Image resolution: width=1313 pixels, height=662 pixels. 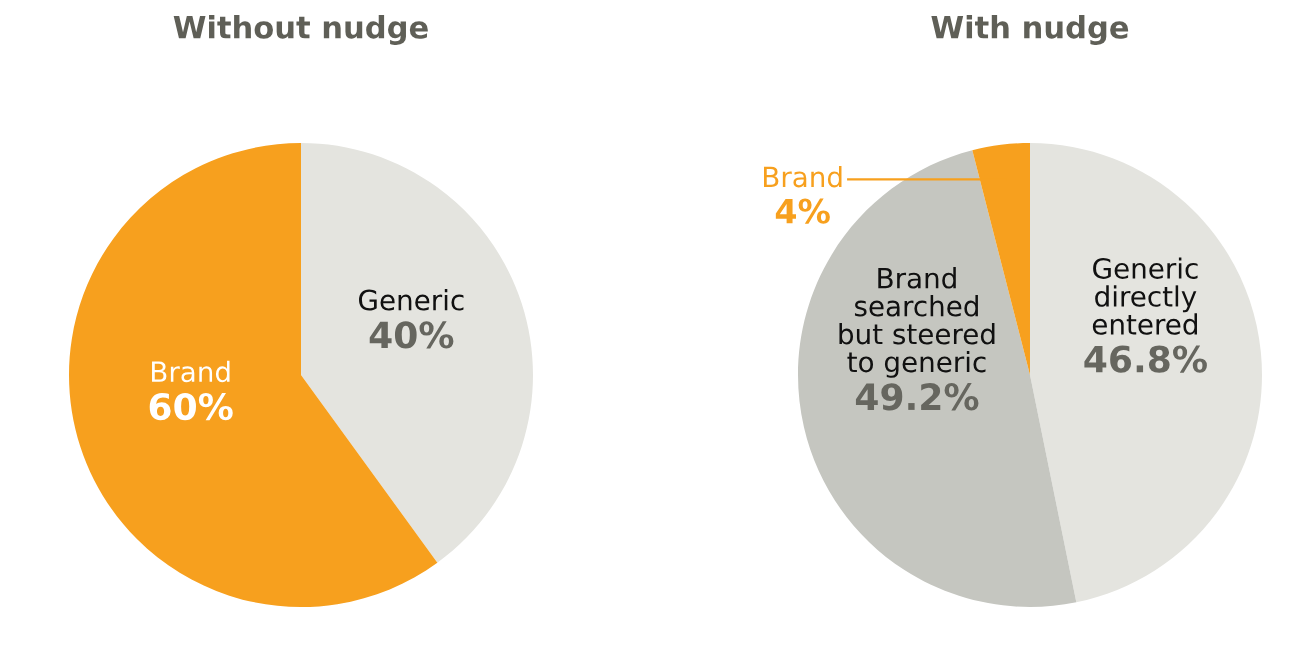 I want to click on chart-title: Without nudge, so click(x=300, y=30).